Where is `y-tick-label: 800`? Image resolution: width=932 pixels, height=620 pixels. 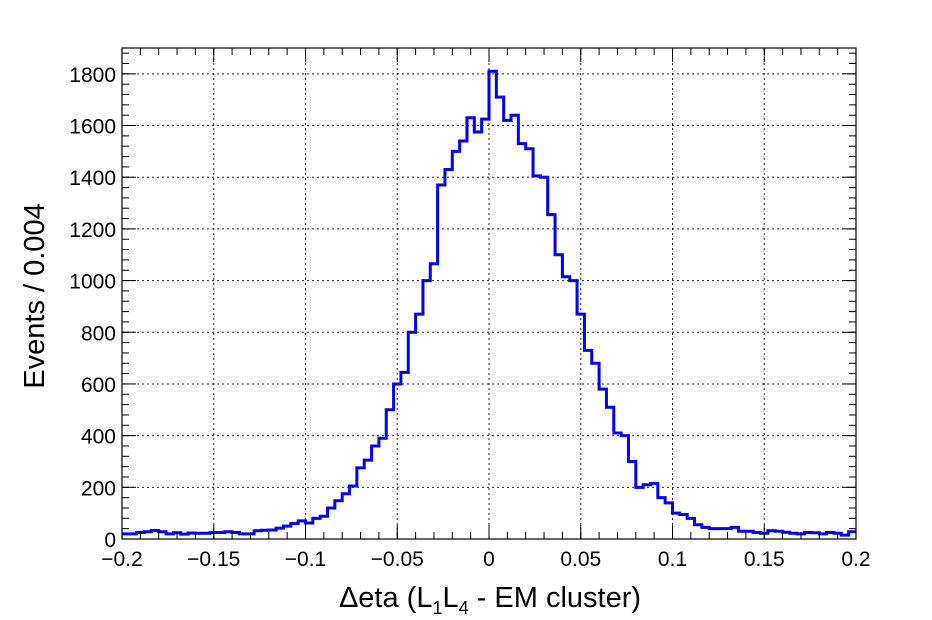
y-tick-label: 800 is located at coordinates (98, 333).